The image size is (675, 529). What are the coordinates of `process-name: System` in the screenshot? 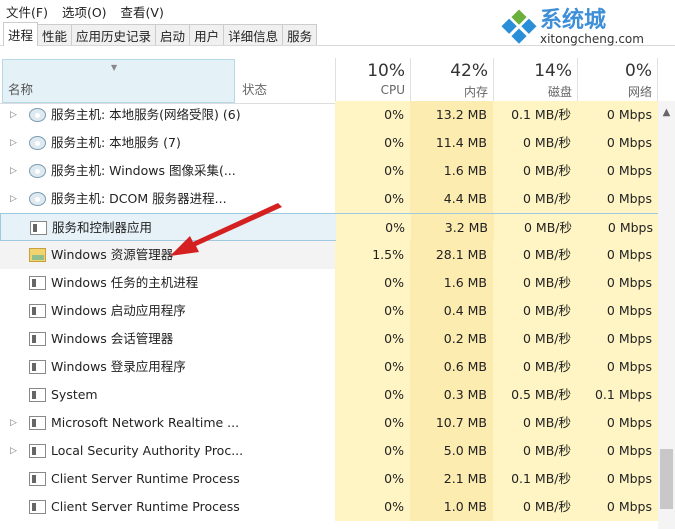 It's located at (74, 394).